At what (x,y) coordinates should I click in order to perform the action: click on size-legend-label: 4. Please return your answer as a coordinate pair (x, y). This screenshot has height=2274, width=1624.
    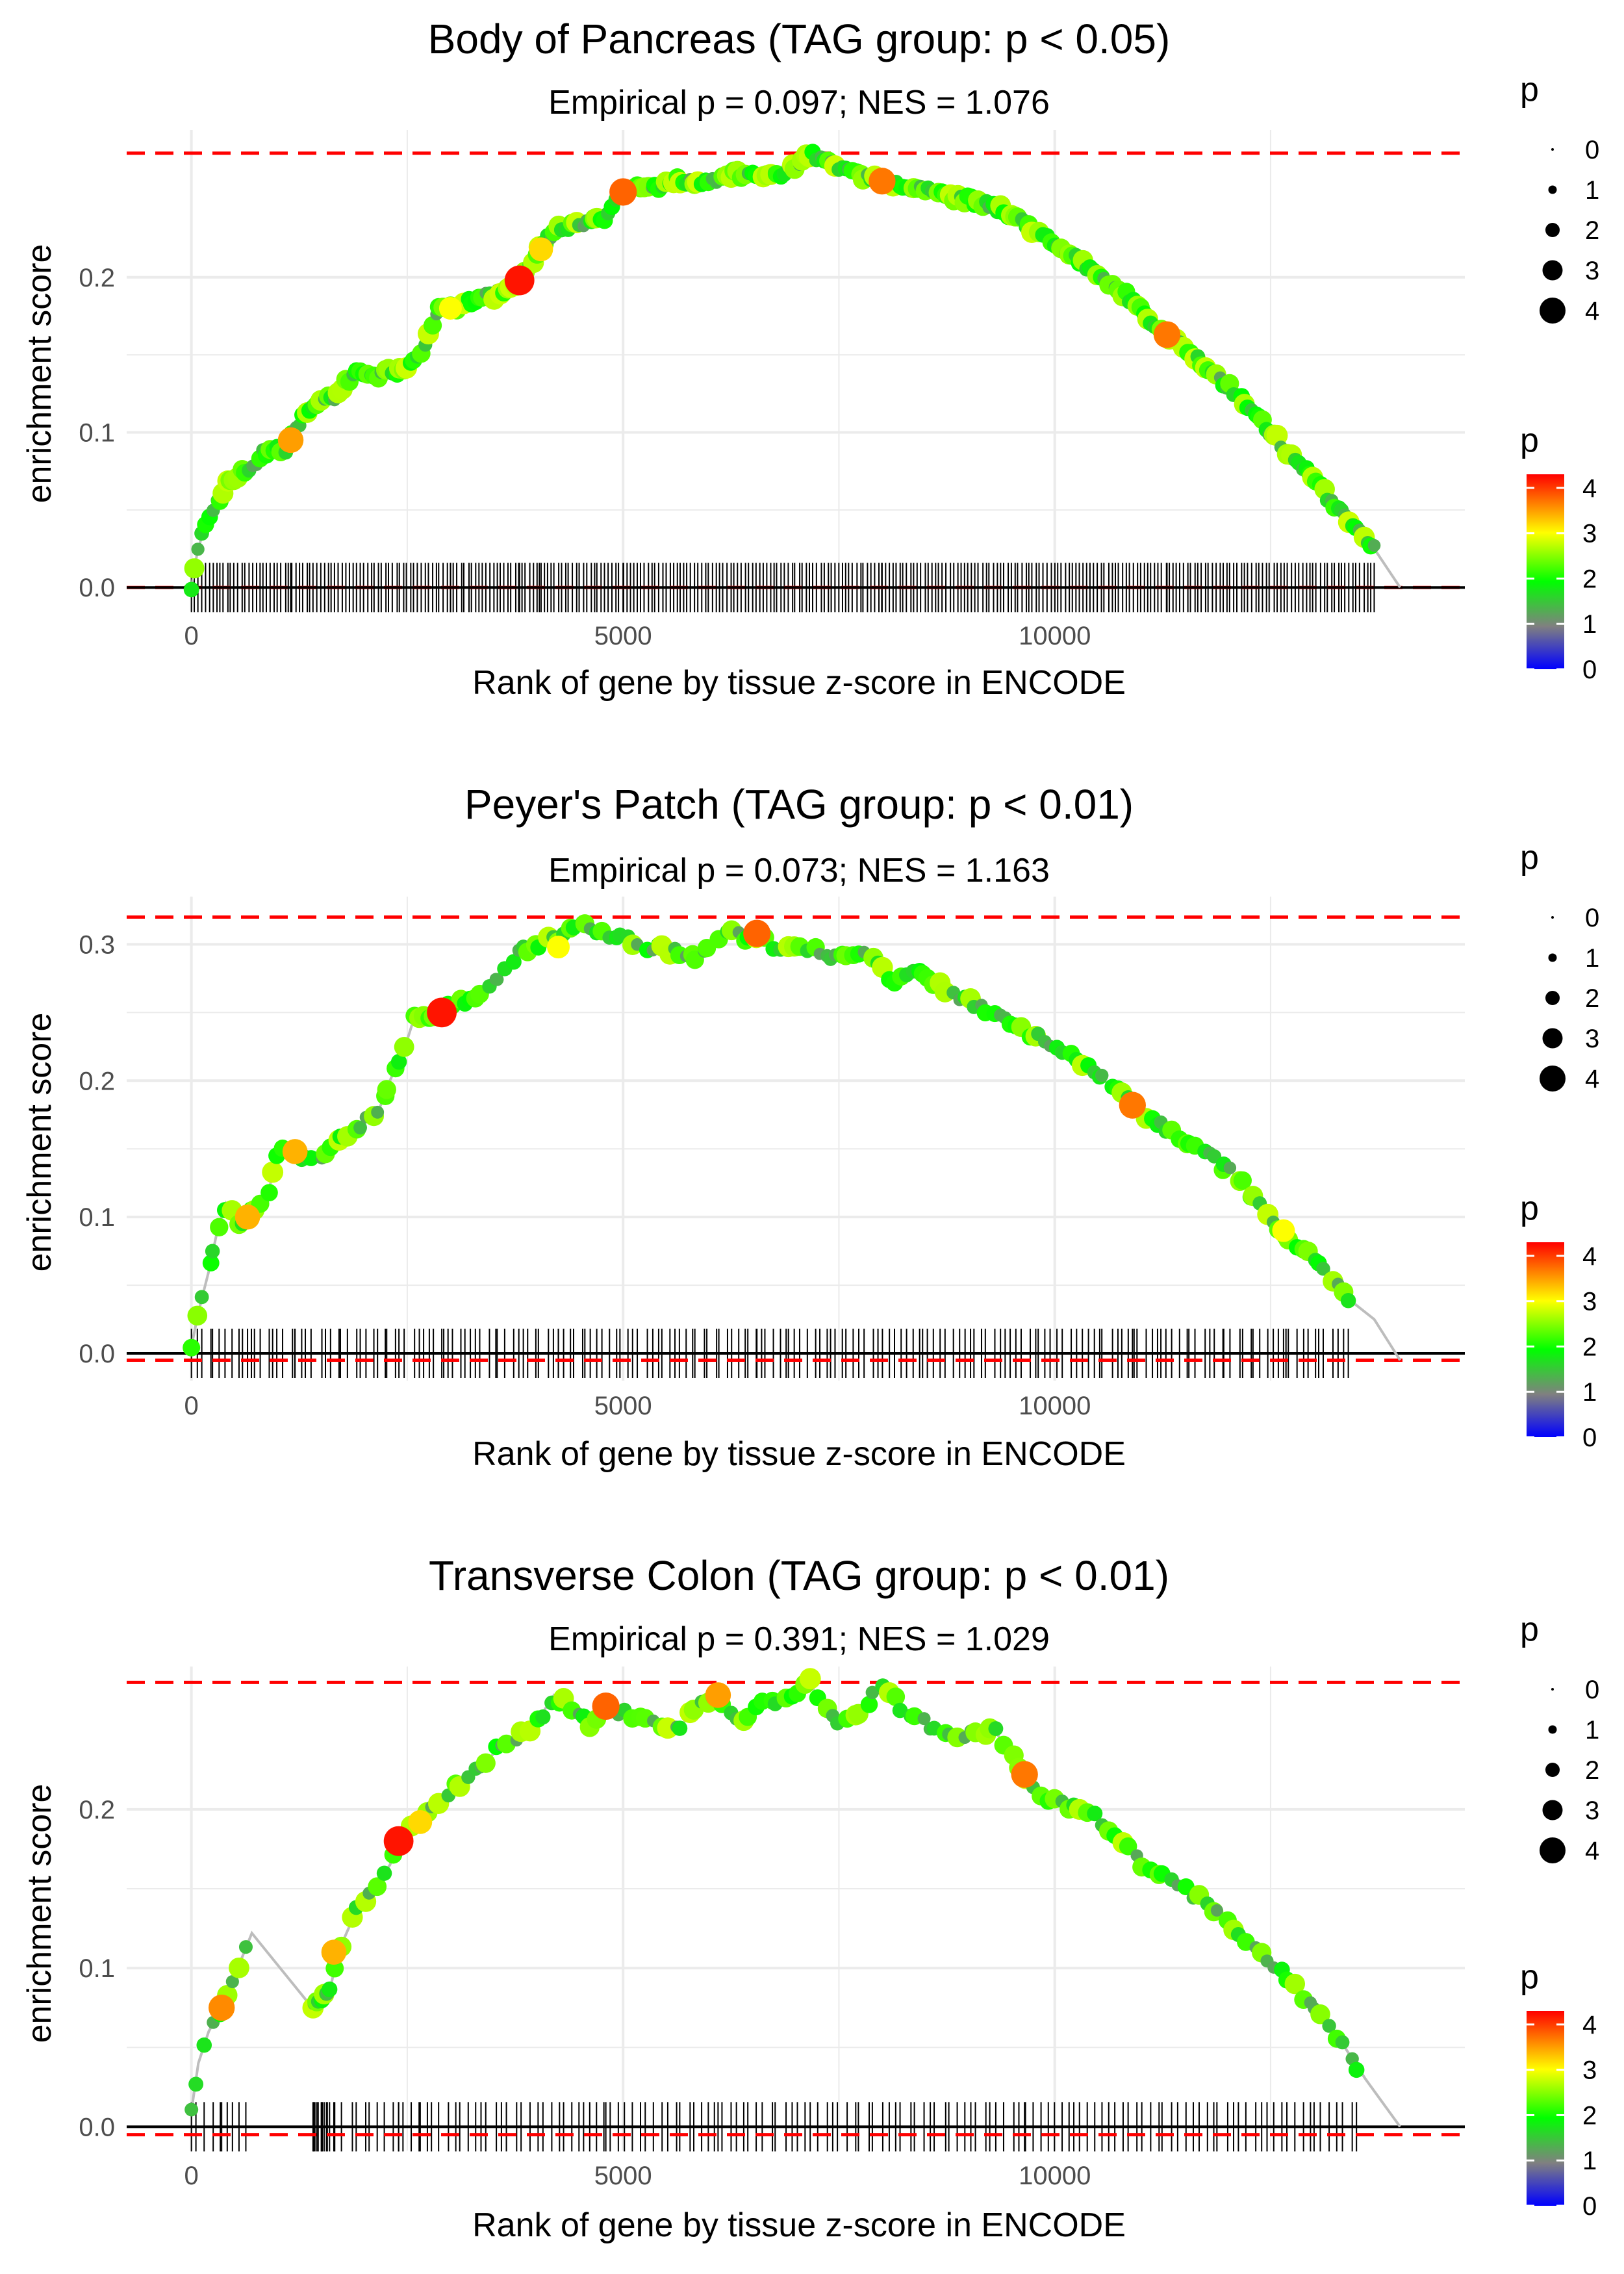
    Looking at the image, I should click on (1592, 1079).